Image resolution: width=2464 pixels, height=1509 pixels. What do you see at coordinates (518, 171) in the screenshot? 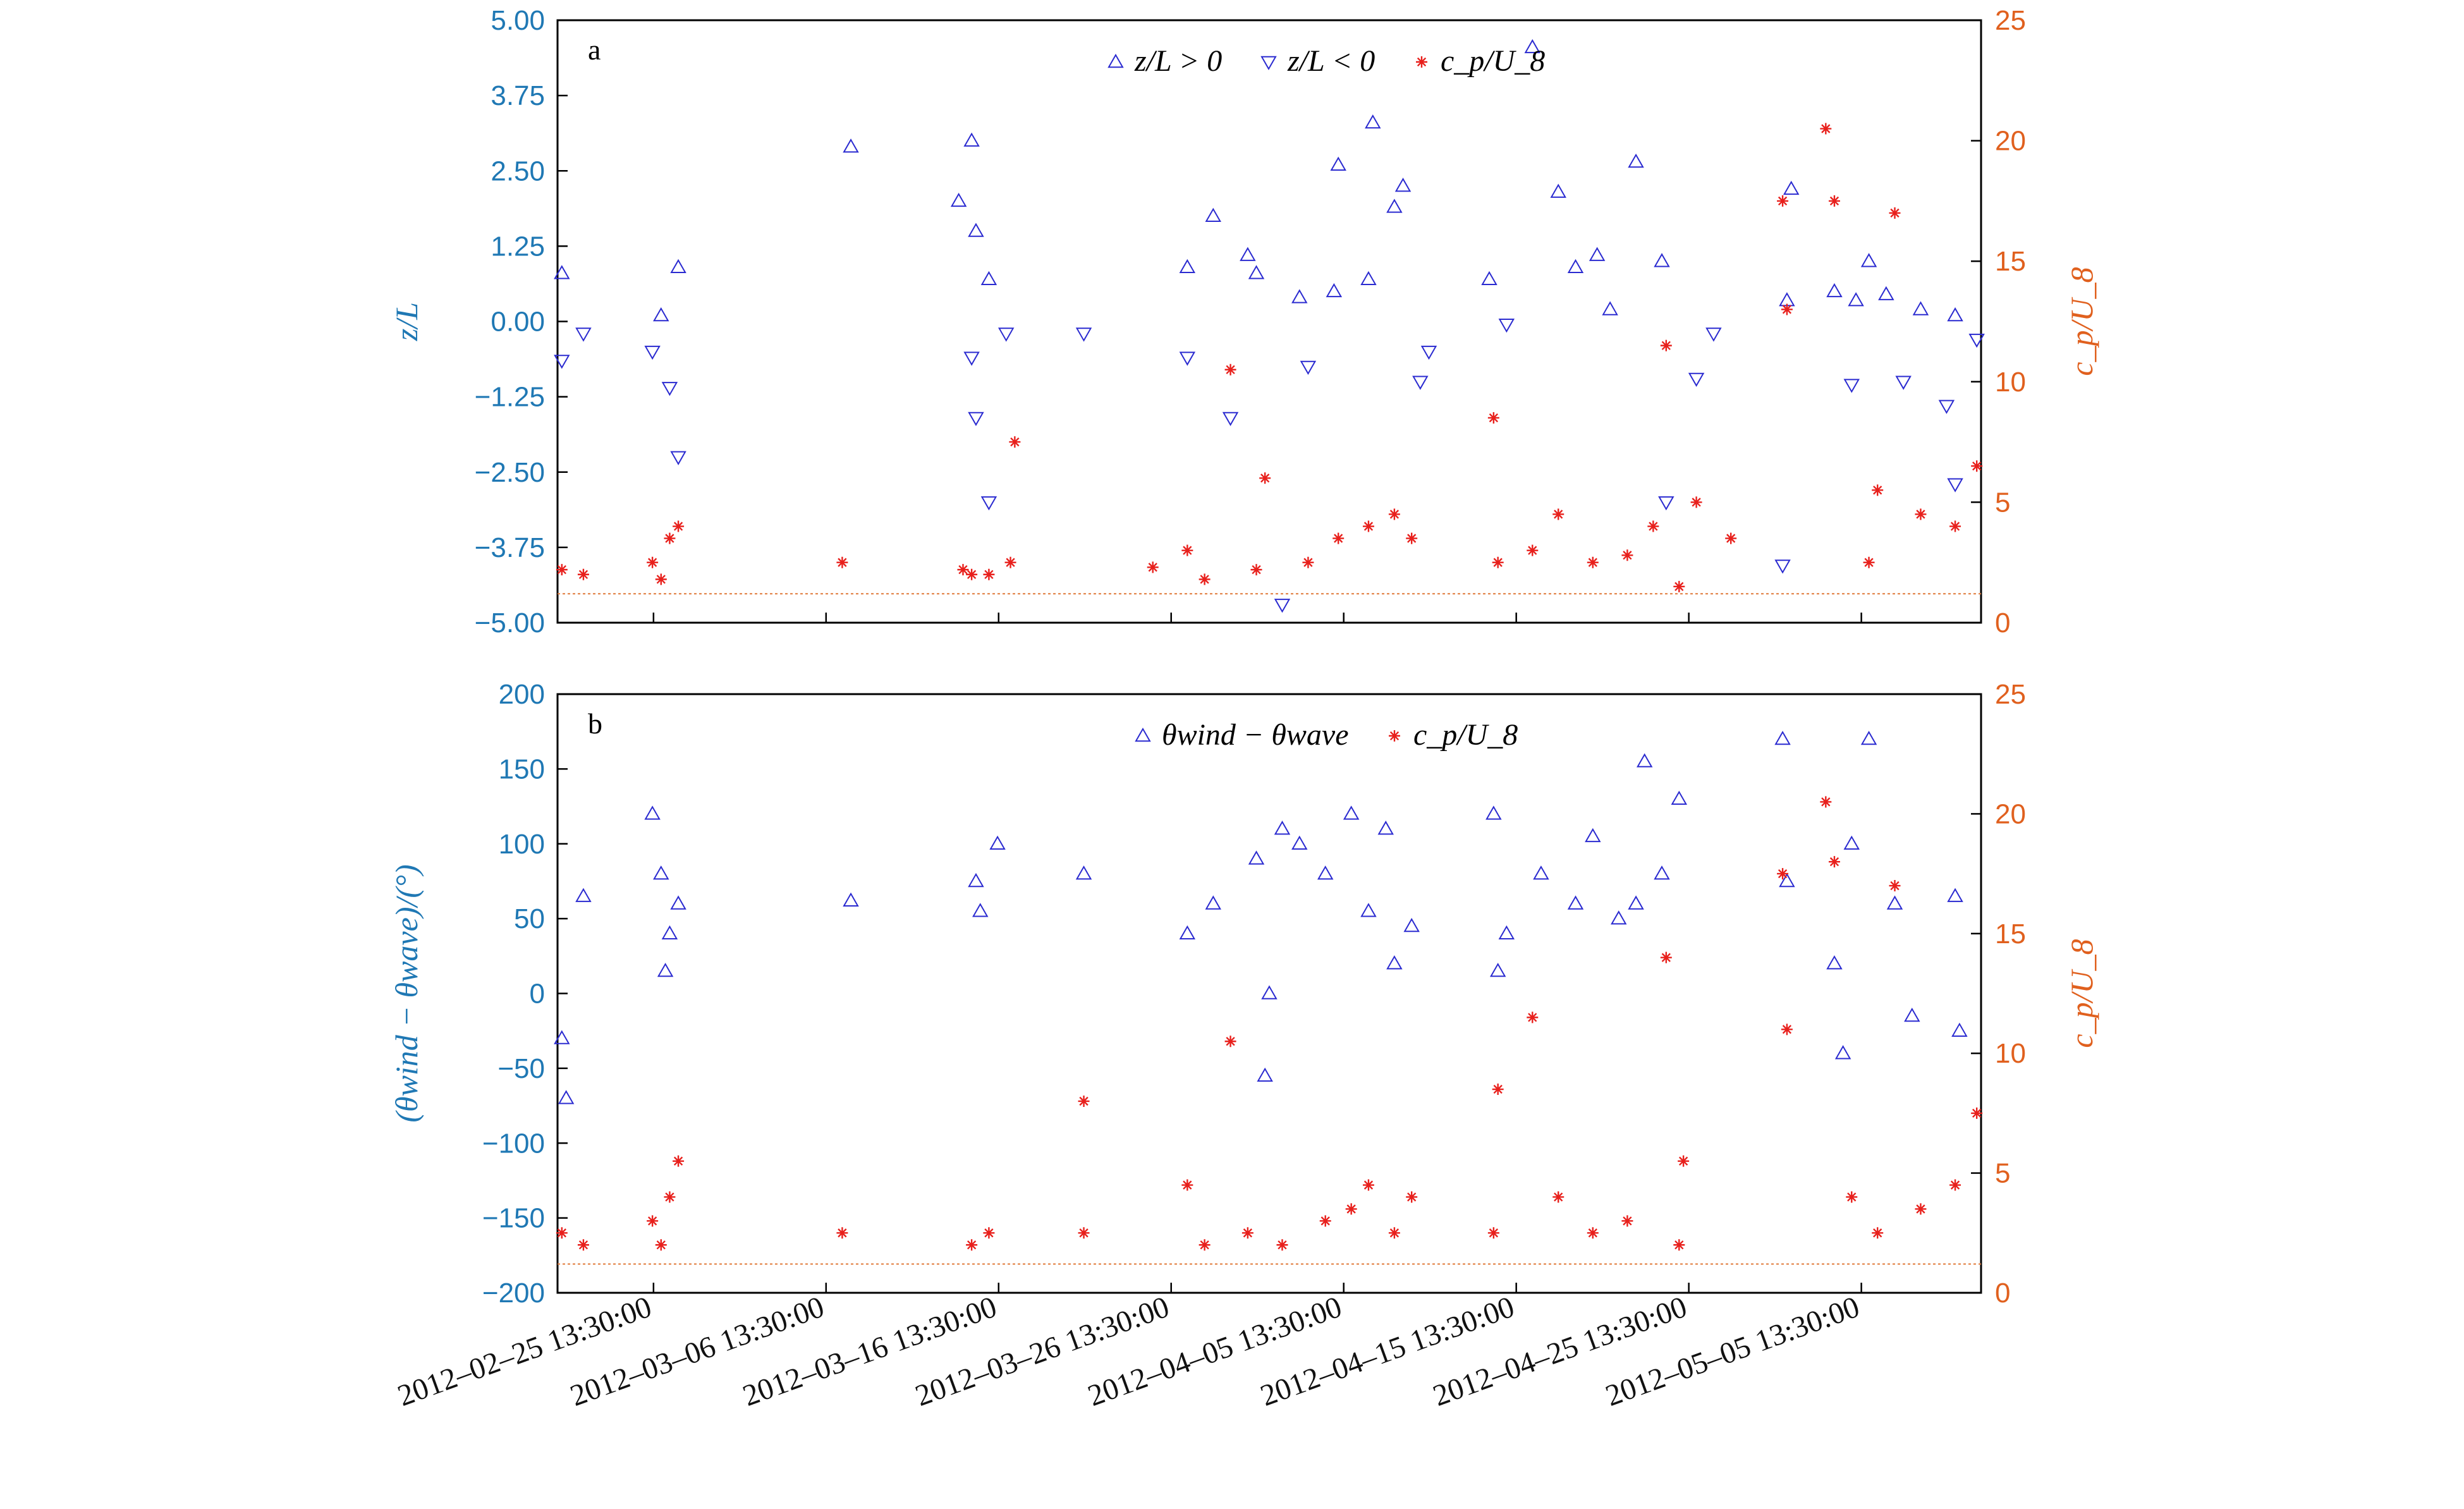
I see `left-tick-label: 2.50` at bounding box center [518, 171].